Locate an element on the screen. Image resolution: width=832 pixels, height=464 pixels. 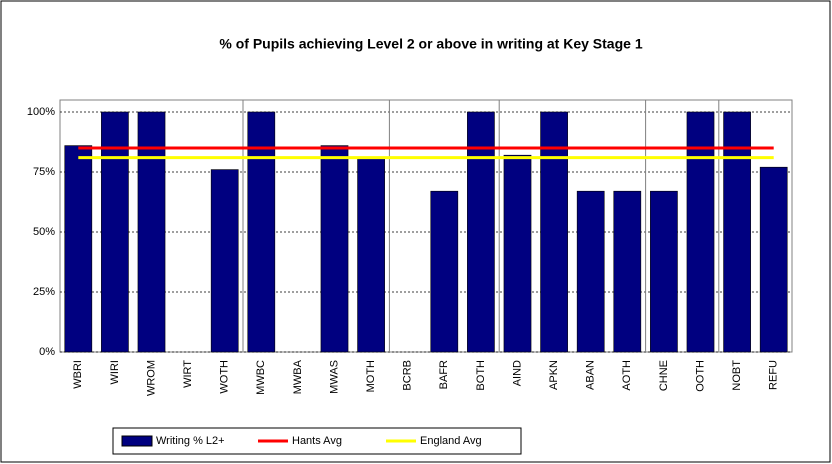
x-tick-label: MWAS is located at coordinates (334, 377).